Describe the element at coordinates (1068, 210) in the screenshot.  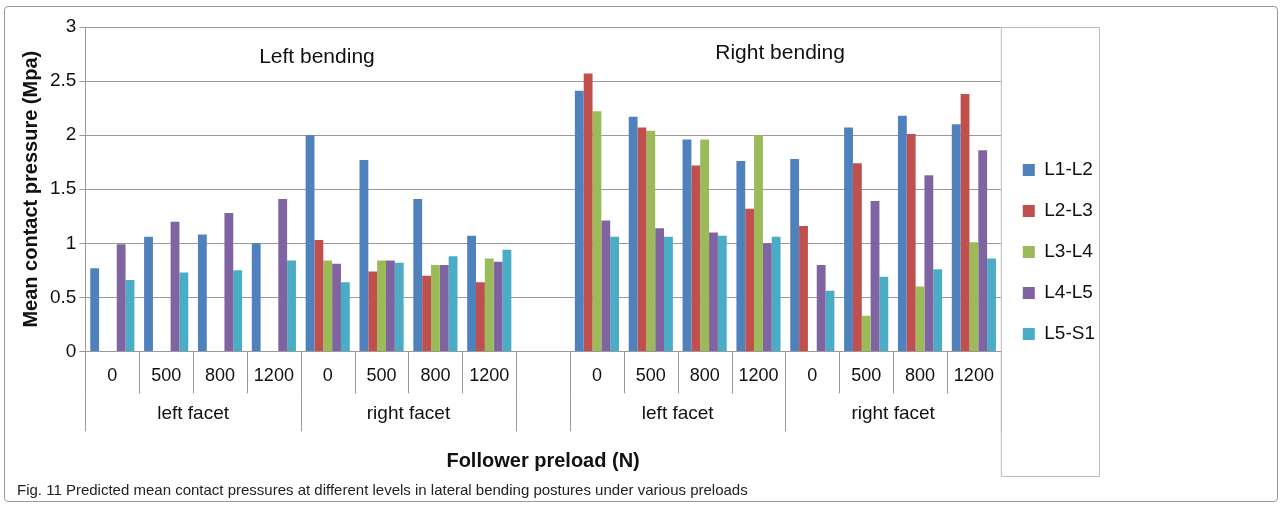
I see `legend-label: L2-L3` at that location.